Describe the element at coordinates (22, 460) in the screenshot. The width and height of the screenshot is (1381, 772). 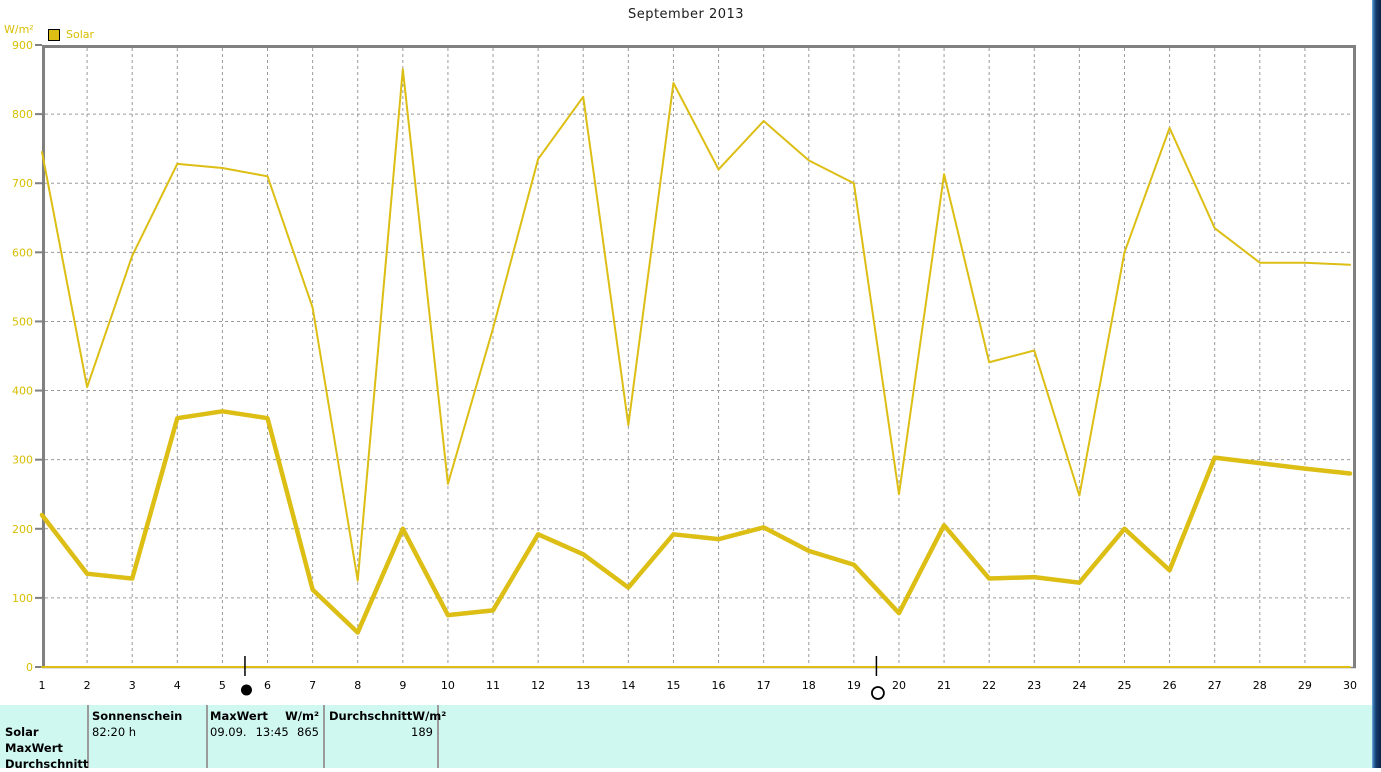
I see `y-tick-label: 300` at that location.